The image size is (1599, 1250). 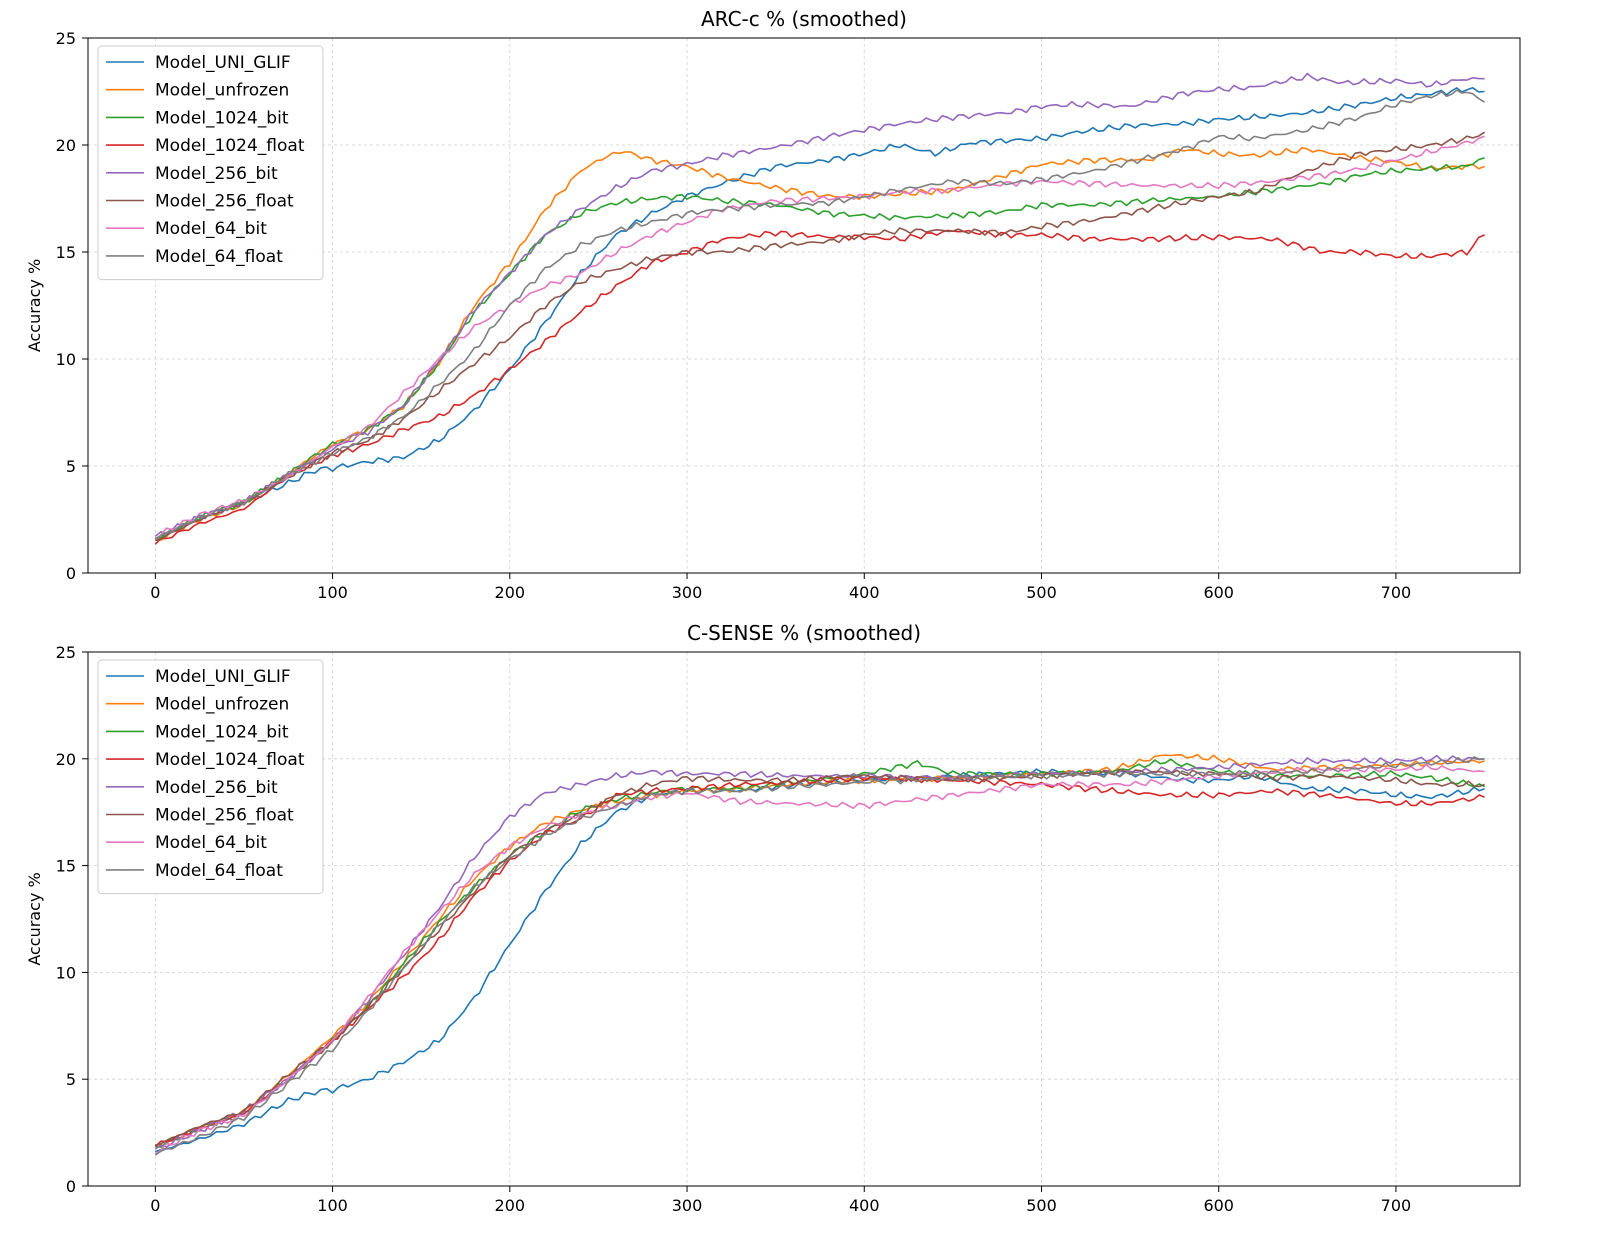 What do you see at coordinates (864, 592) in the screenshot?
I see `arc-c-x-tick-label: 400` at bounding box center [864, 592].